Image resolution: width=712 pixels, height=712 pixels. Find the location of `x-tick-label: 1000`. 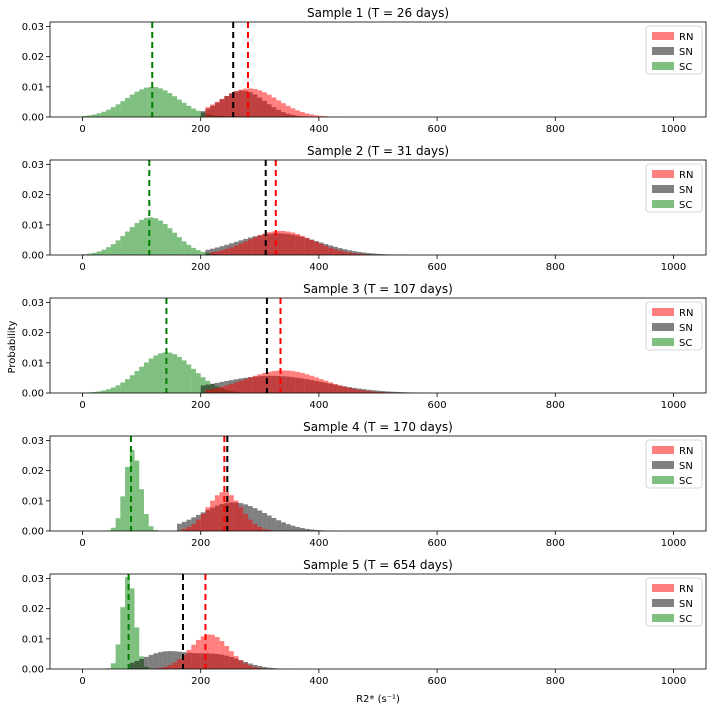

x-tick-label: 1000 is located at coordinates (673, 267).